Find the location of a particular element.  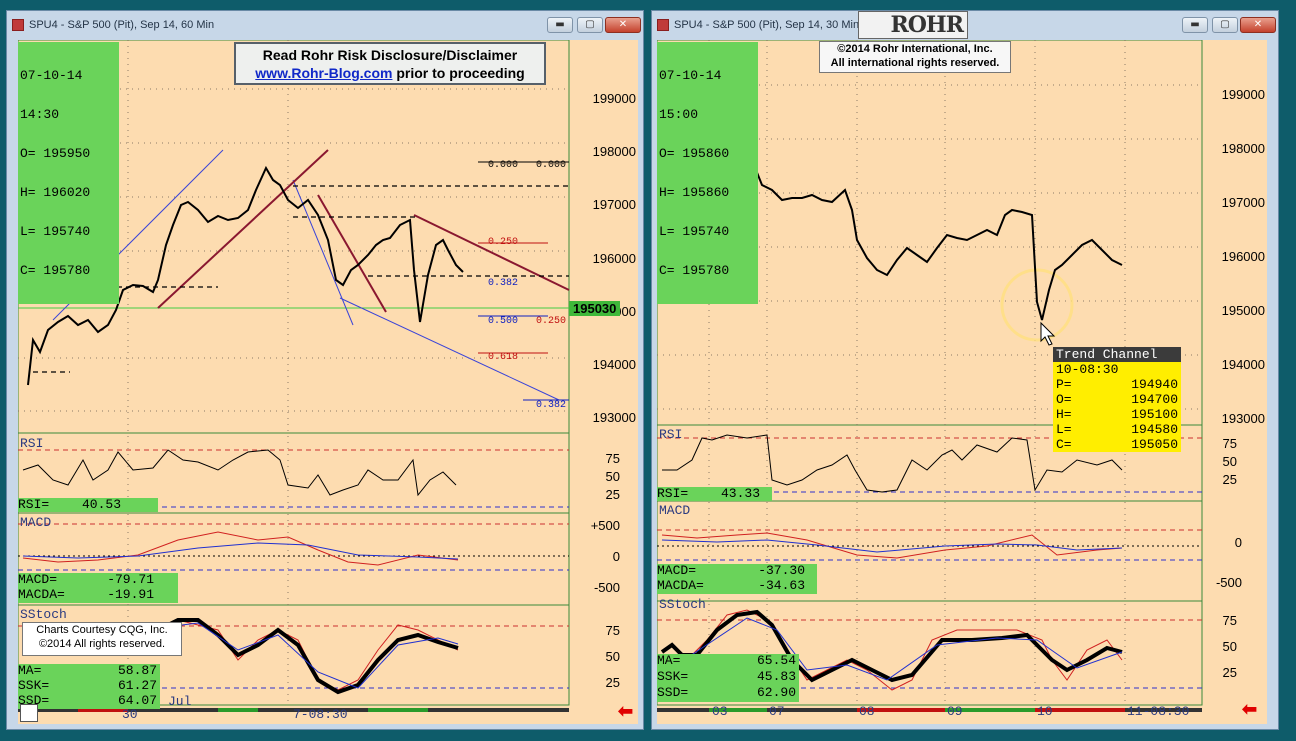

y-axis-label: 196000 is located at coordinates (1243, 256).